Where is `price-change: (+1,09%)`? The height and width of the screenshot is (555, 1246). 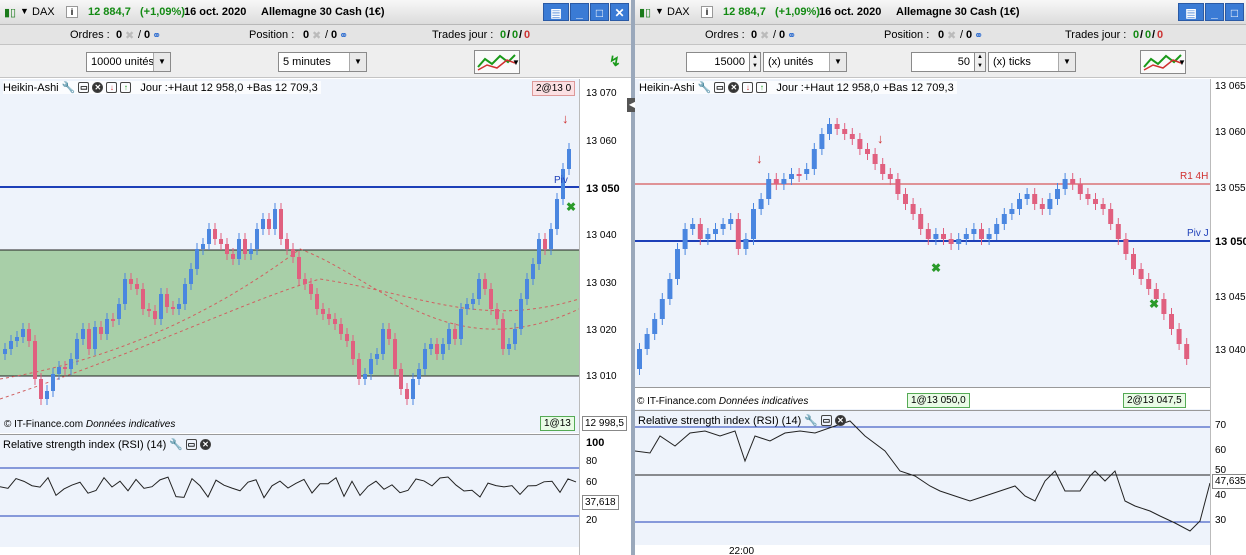 price-change: (+1,09%) is located at coordinates (797, 12).